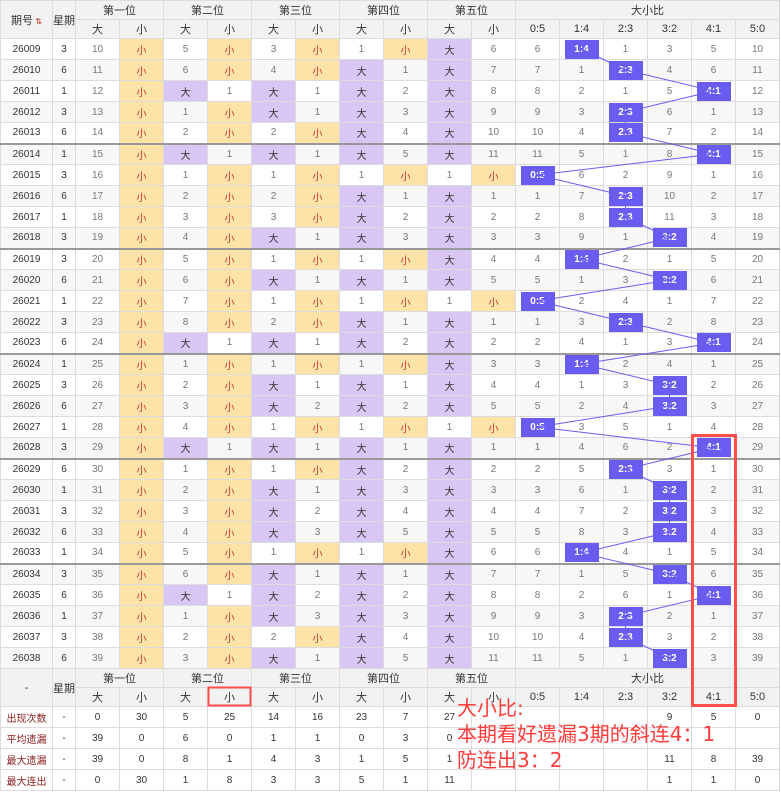 This screenshot has height=793, width=781. What do you see at coordinates (390, 196) in the screenshot?
I see `table-row: 26016 6 17 小 2 小 2 小大 1 大 1 1 7 2:3 10 2 17` at bounding box center [390, 196].